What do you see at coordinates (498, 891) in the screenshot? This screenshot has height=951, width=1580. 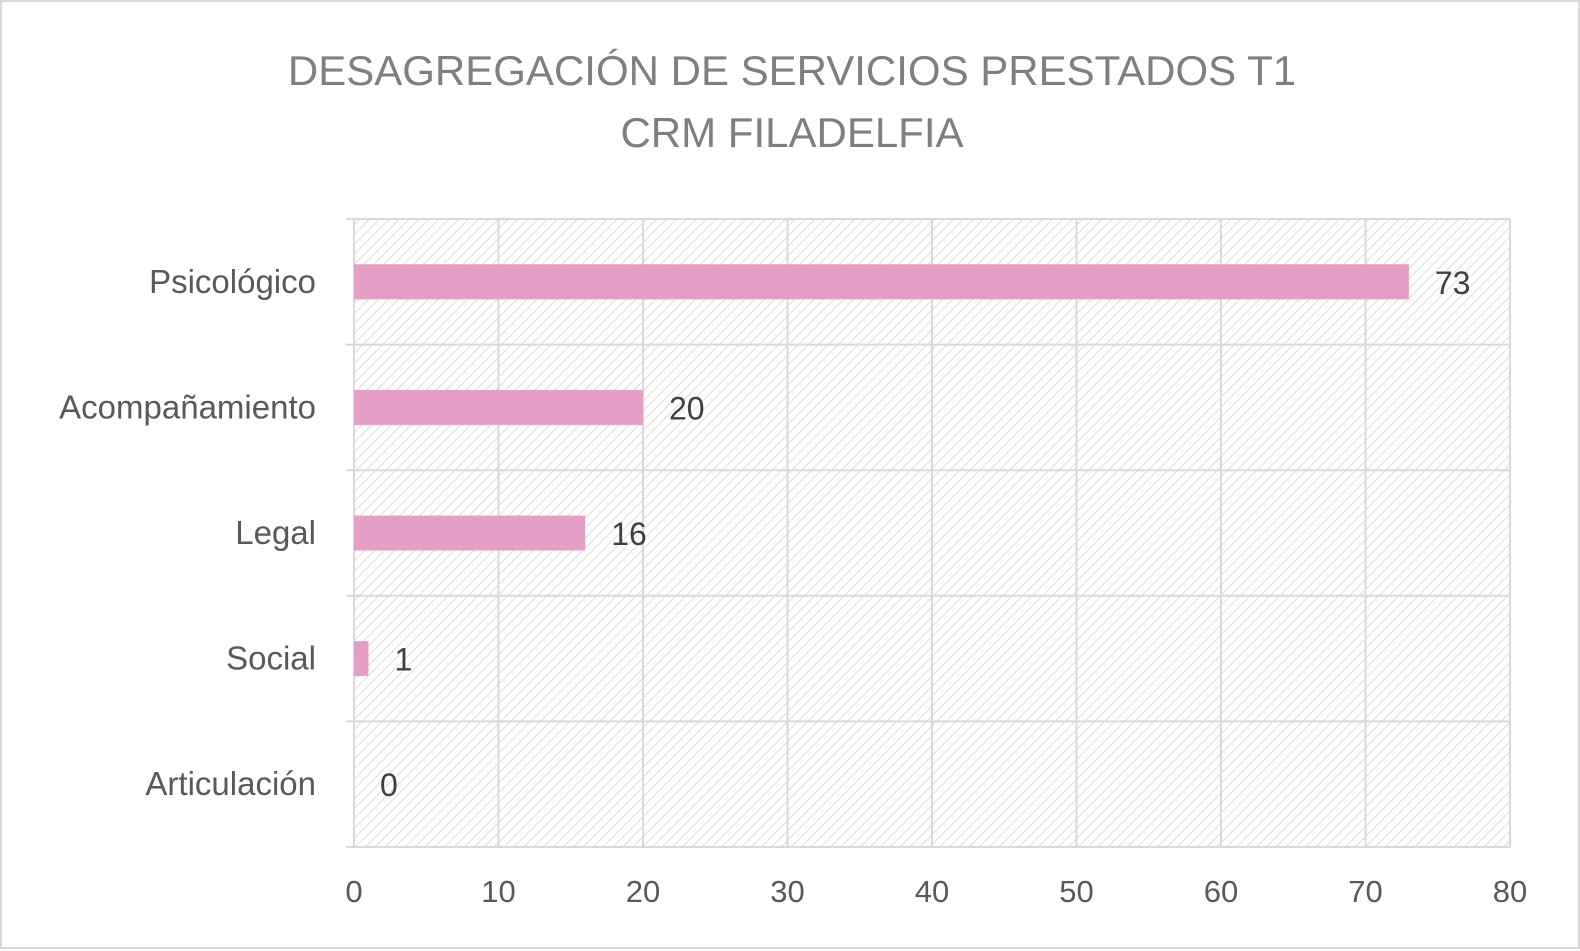 I see `x-tick-label: 10` at bounding box center [498, 891].